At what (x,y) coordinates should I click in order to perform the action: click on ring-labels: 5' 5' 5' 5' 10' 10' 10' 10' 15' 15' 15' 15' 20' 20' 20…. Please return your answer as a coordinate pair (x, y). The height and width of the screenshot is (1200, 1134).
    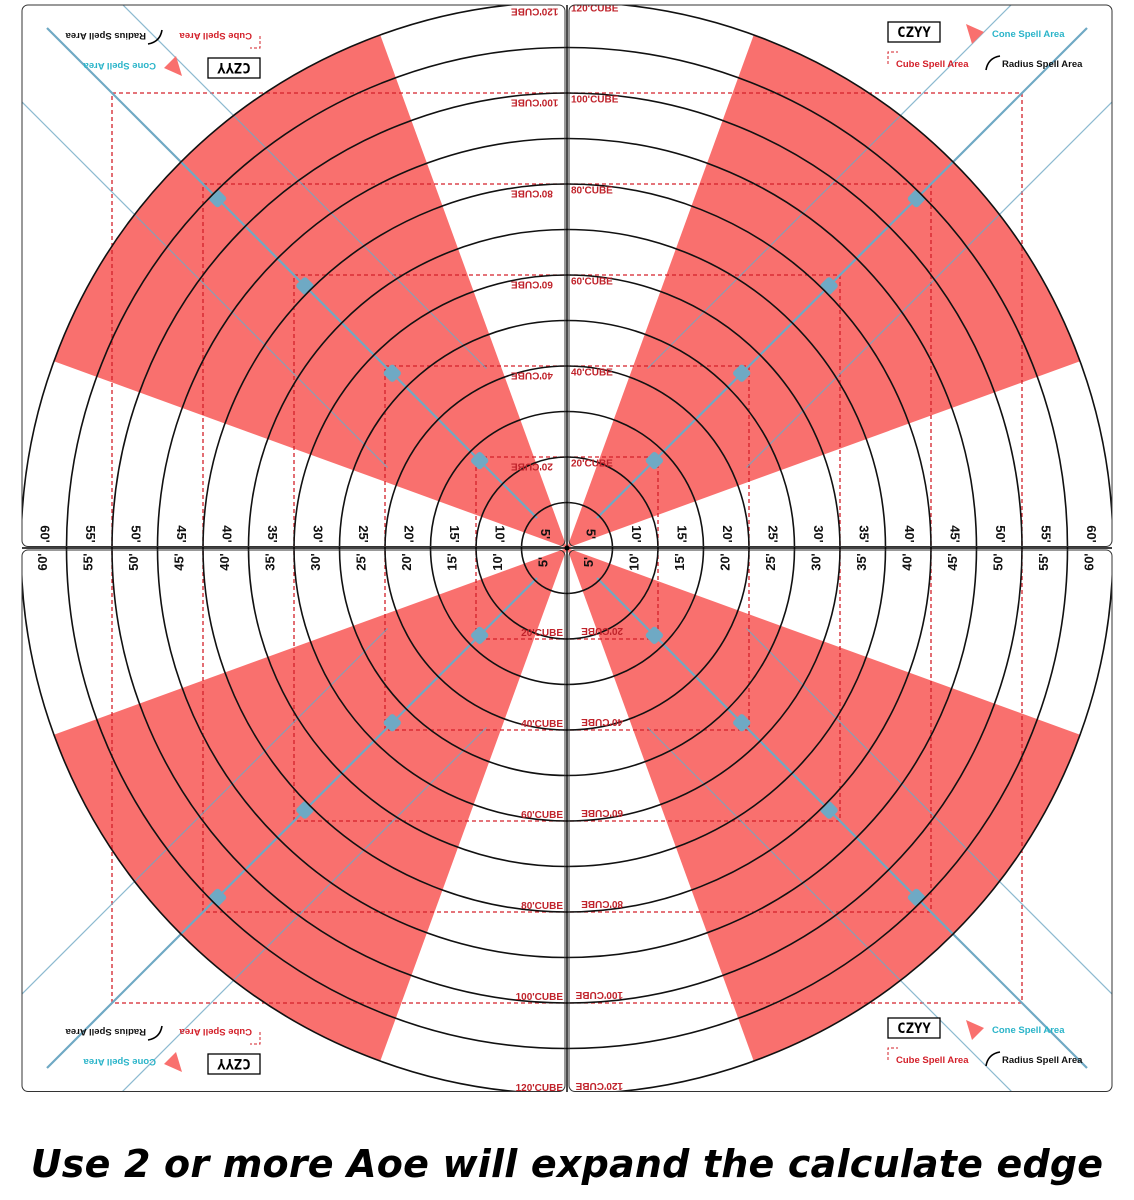
    Looking at the image, I should click on (567, 548).